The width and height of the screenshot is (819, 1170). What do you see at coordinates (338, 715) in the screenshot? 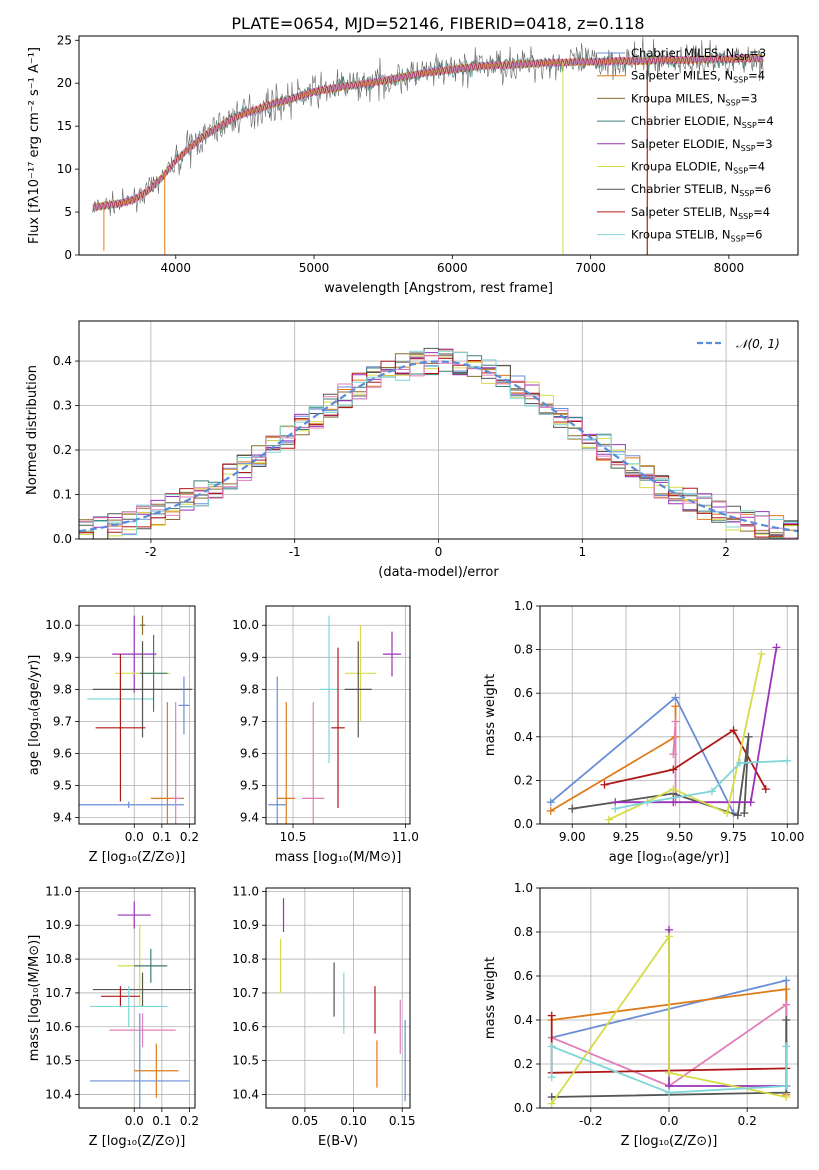
I see `age_vs_mass-frame` at bounding box center [338, 715].